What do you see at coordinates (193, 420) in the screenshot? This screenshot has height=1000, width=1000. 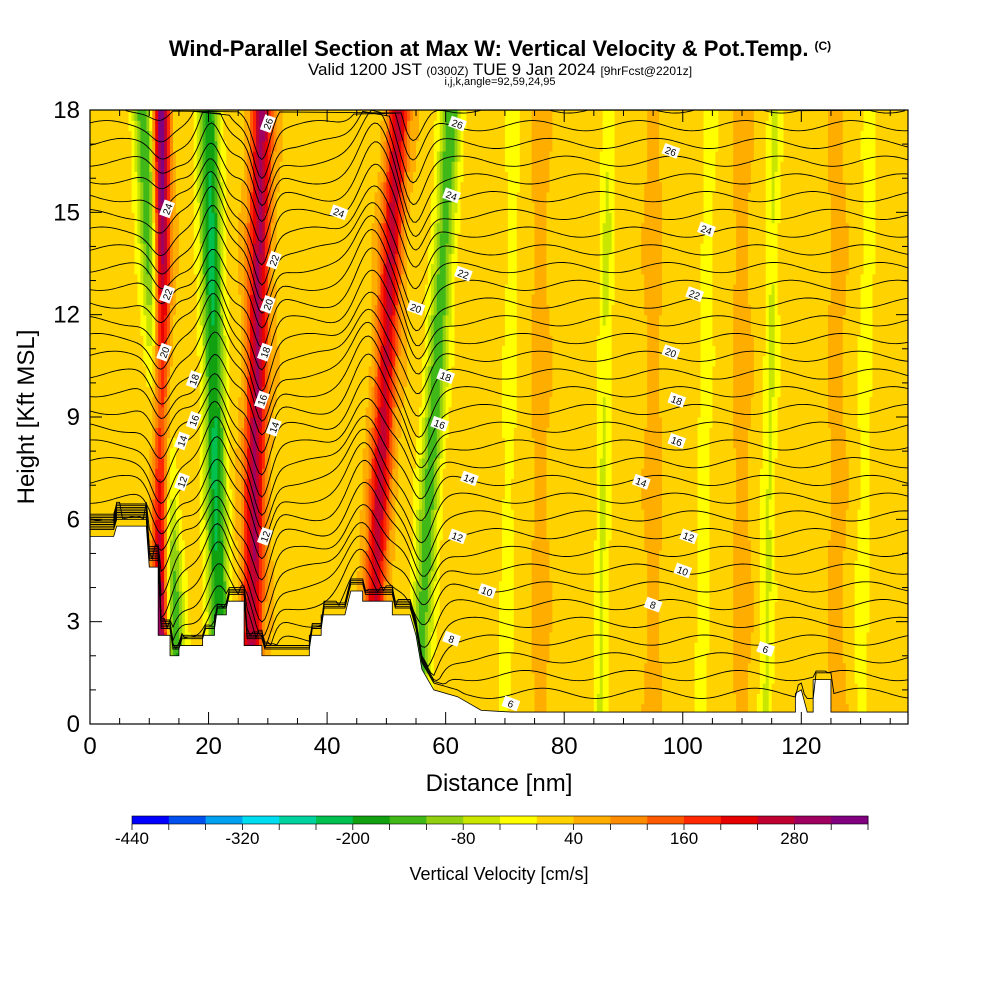 I see `contour-label: 16` at bounding box center [193, 420].